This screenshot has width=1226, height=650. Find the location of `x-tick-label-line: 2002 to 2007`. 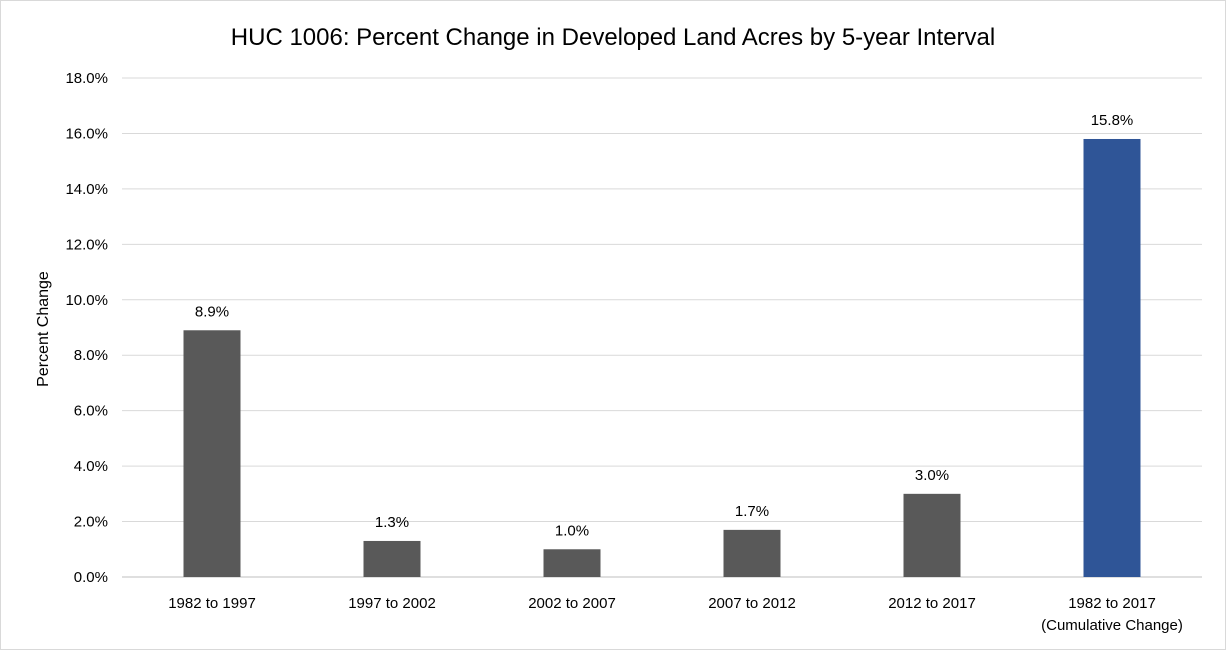

x-tick-label-line: 2002 to 2007 is located at coordinates (572, 603).